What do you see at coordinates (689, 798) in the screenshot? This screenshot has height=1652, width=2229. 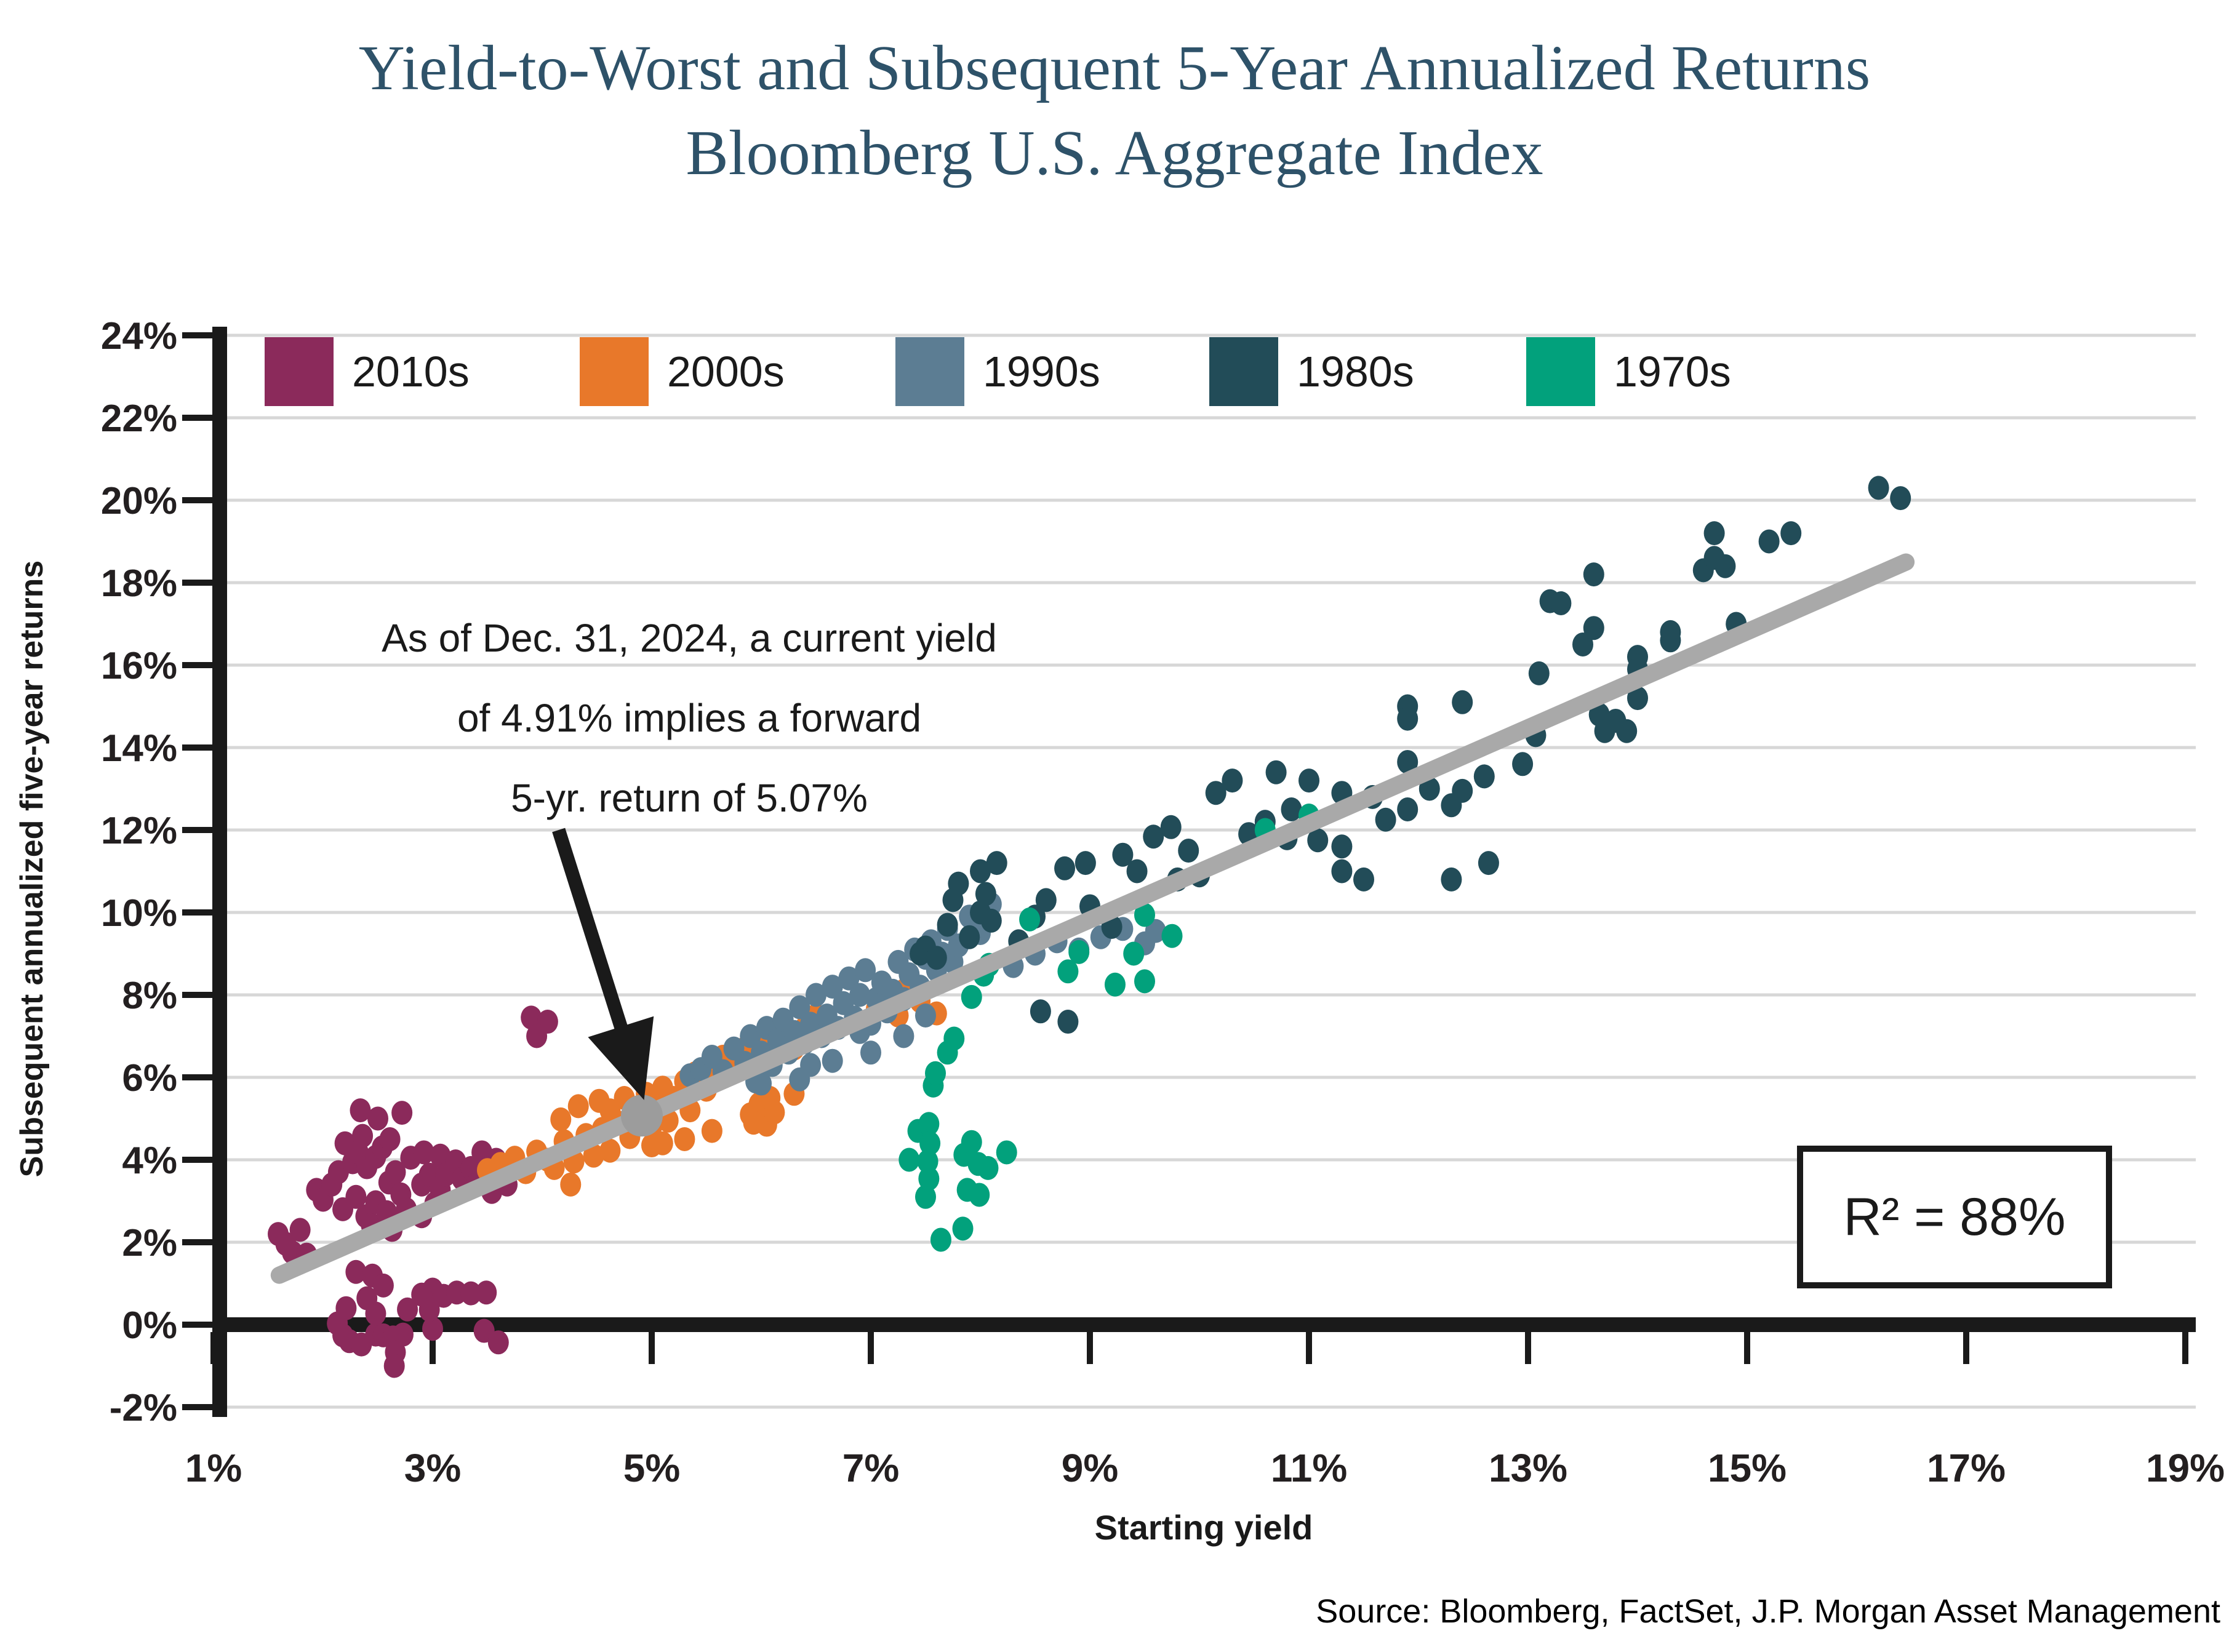 I see `annotation-line-3: 5-yr. return of 5.07%` at bounding box center [689, 798].